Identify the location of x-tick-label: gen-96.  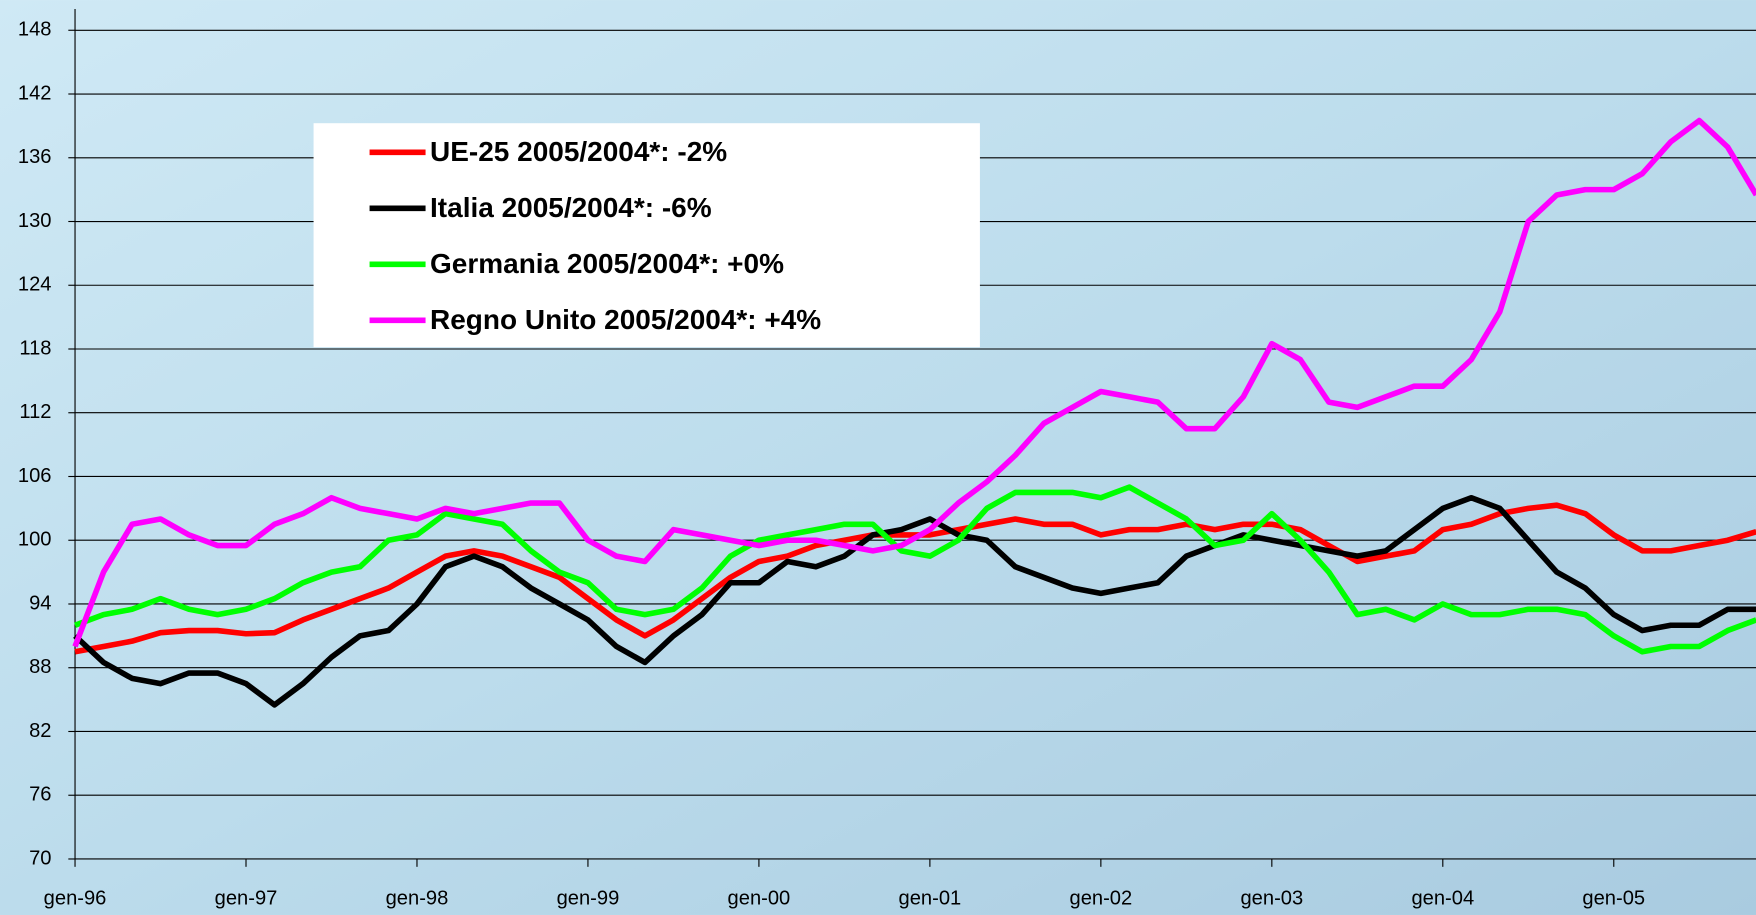
(75, 899).